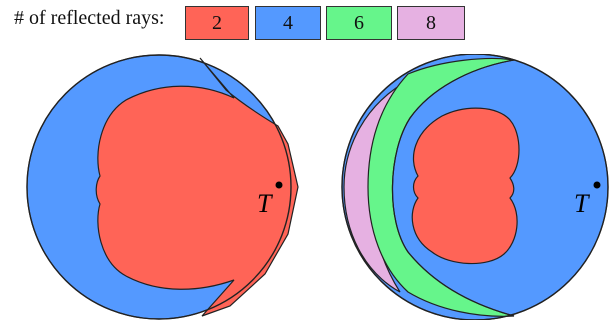 This screenshot has height=320, width=616. Describe the element at coordinates (217, 23) in the screenshot. I see `legend-swatch-2: 2` at that location.